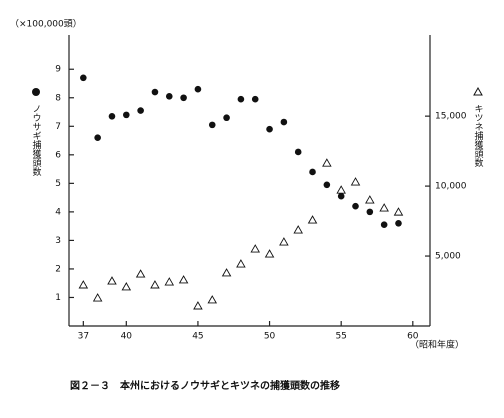 The width and height of the screenshot is (504, 418). I want to click on y2-tick-label: 10,000, so click(451, 187).